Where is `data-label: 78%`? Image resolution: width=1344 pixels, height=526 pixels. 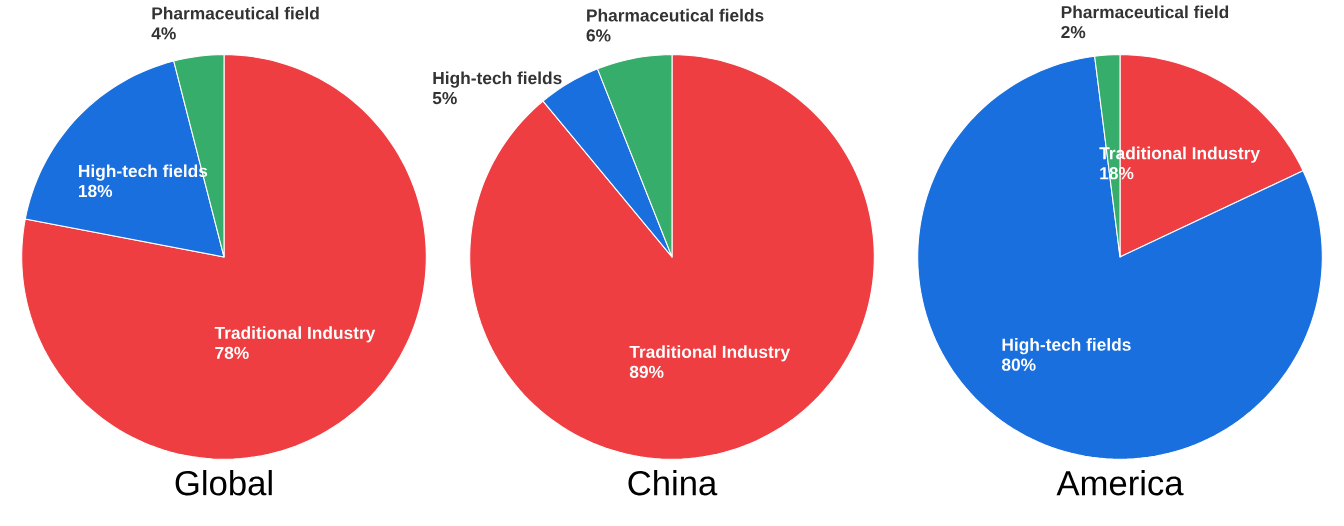 data-label: 78% is located at coordinates (232, 353).